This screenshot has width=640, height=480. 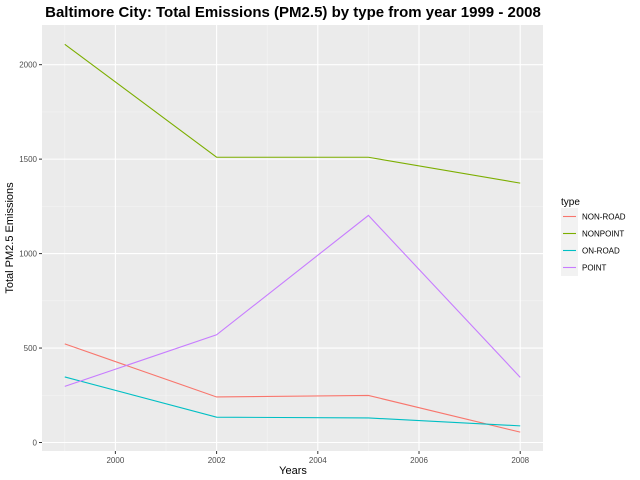 I want to click on y-axis-ticks: 0 500 1000 1500 2000, so click(x=30, y=254).